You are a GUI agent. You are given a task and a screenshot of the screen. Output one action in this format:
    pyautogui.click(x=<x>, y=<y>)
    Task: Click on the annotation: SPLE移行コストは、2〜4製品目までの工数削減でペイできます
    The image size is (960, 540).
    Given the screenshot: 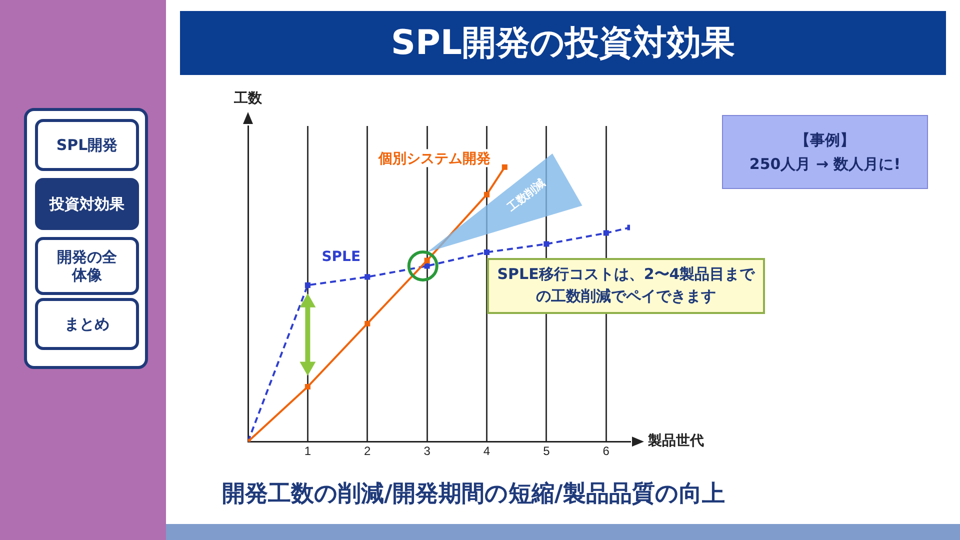 What is the action you would take?
    pyautogui.click(x=626, y=286)
    